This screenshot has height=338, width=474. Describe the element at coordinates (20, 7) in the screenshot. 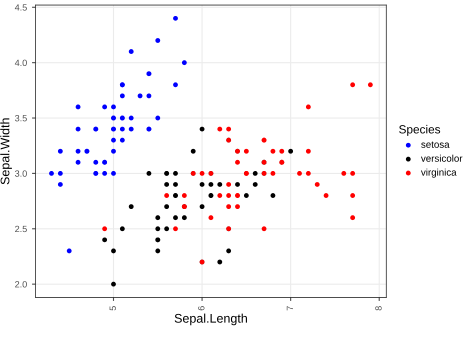

I see `y-tick-label: 4.5` at that location.